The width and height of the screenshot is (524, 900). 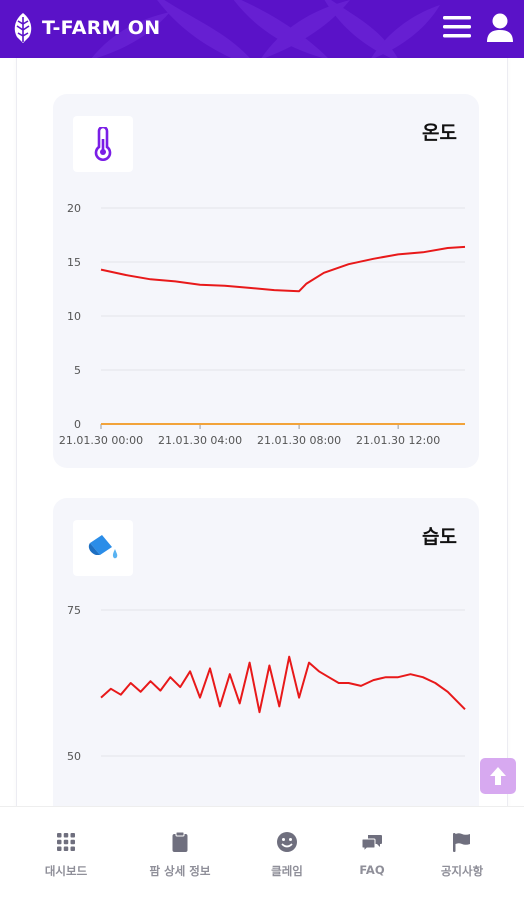 I want to click on nav-label-notice: 공지사항, so click(x=462, y=871).